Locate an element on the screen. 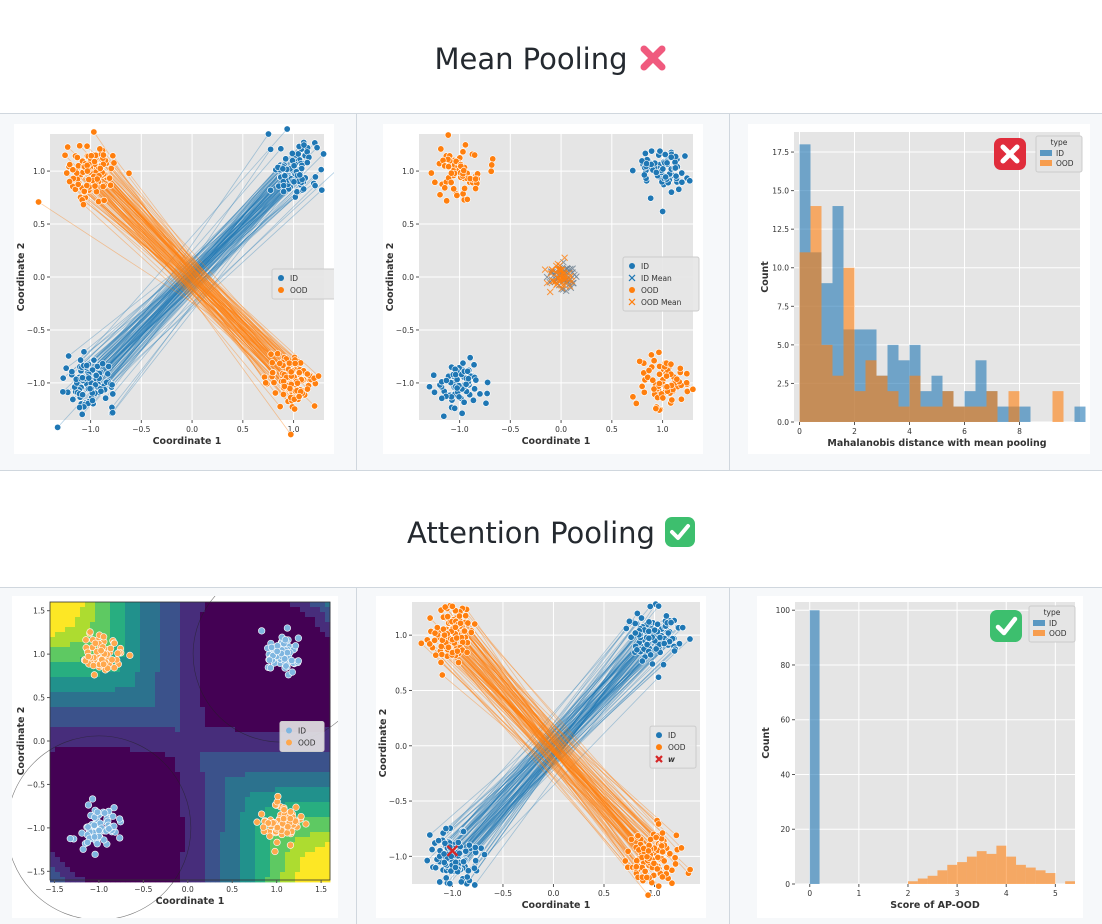 The height and width of the screenshot is (924, 1102). legend-title: type is located at coordinates (1059, 142).